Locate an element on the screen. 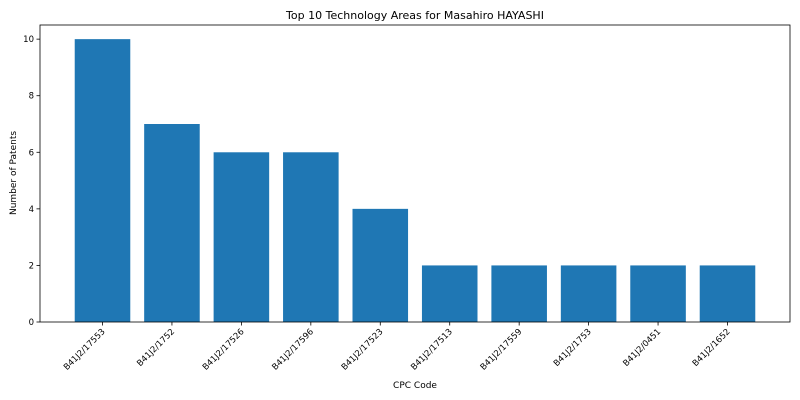  y-tick-label: 0 is located at coordinates (31, 323).